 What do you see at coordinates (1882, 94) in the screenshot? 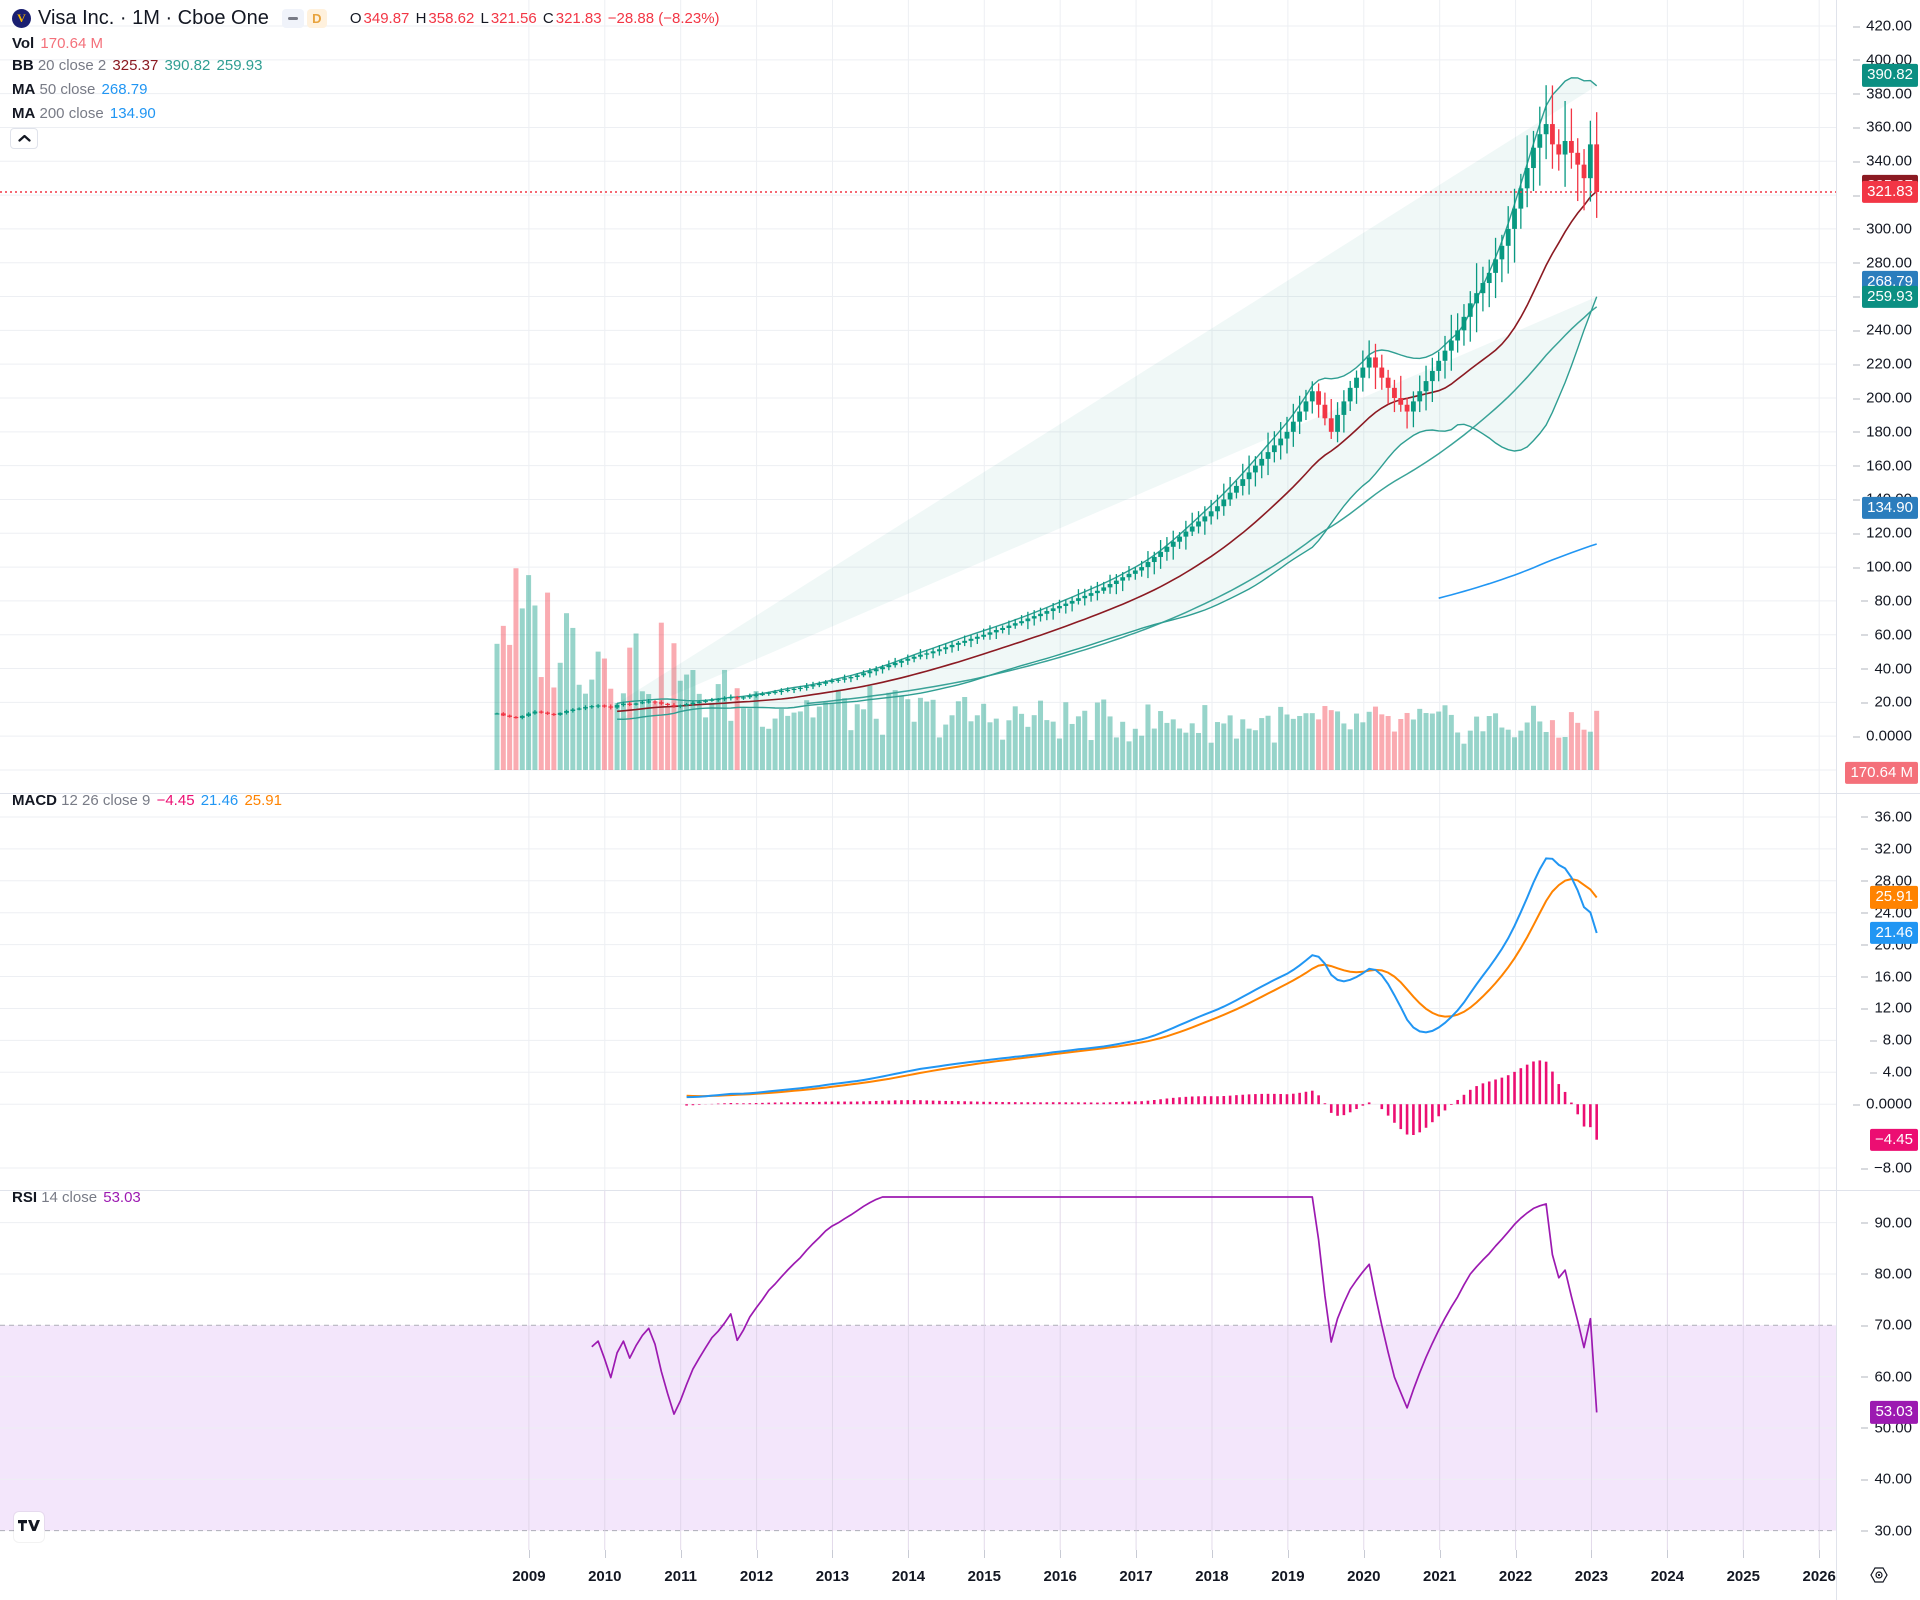
I see `price-axis-tick: 380.00` at bounding box center [1882, 94].